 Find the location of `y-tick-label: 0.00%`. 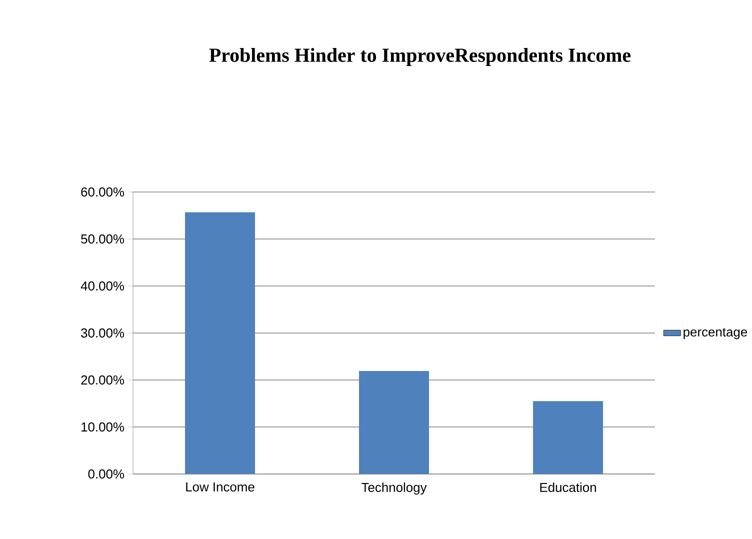

y-tick-label: 0.00% is located at coordinates (106, 474).